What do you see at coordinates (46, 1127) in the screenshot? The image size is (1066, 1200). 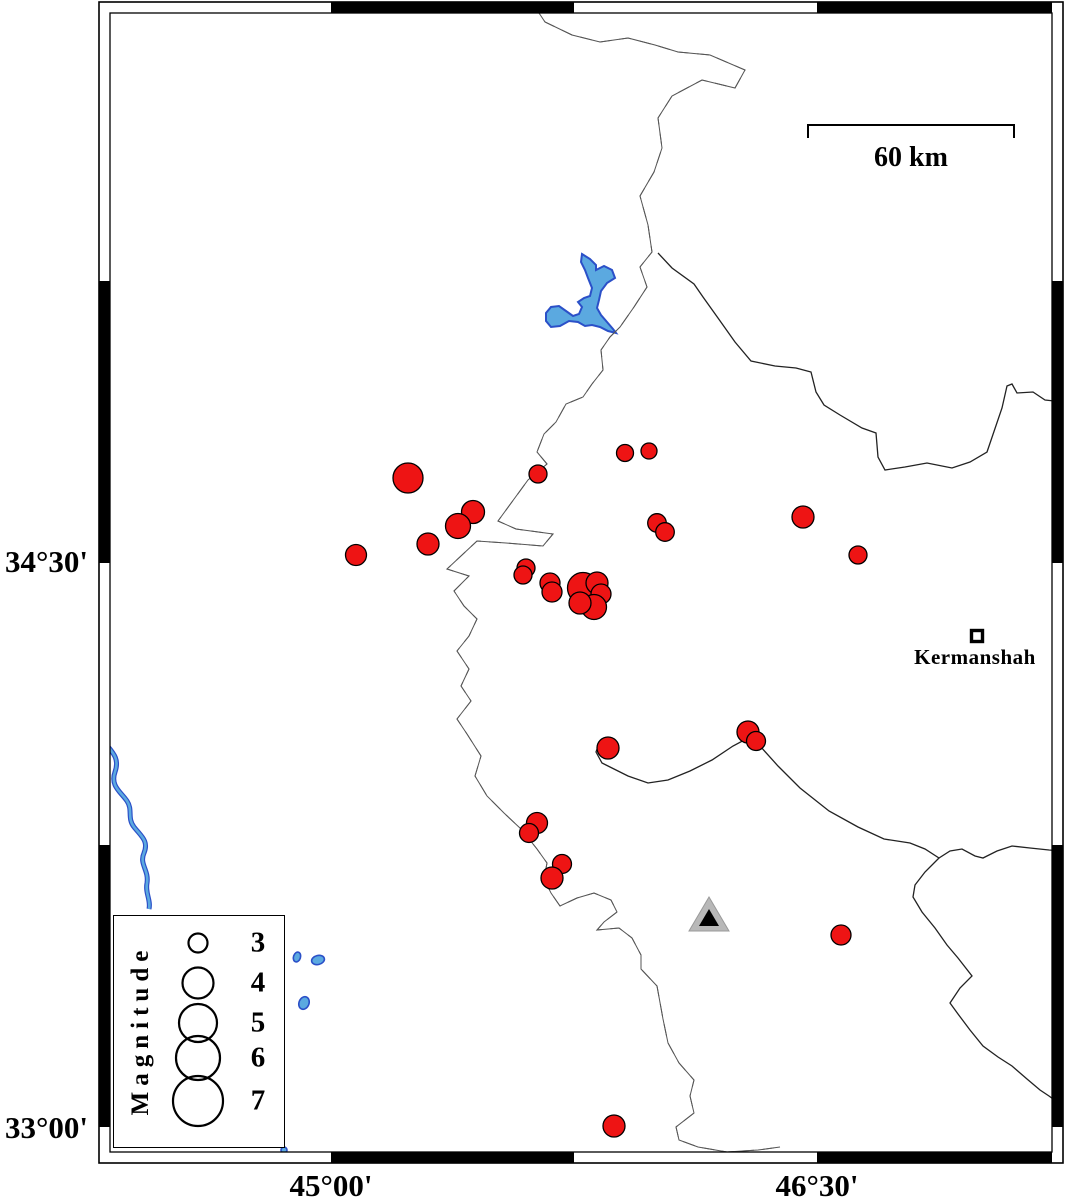 I see `lat-label-33-00: 33°00'` at bounding box center [46, 1127].